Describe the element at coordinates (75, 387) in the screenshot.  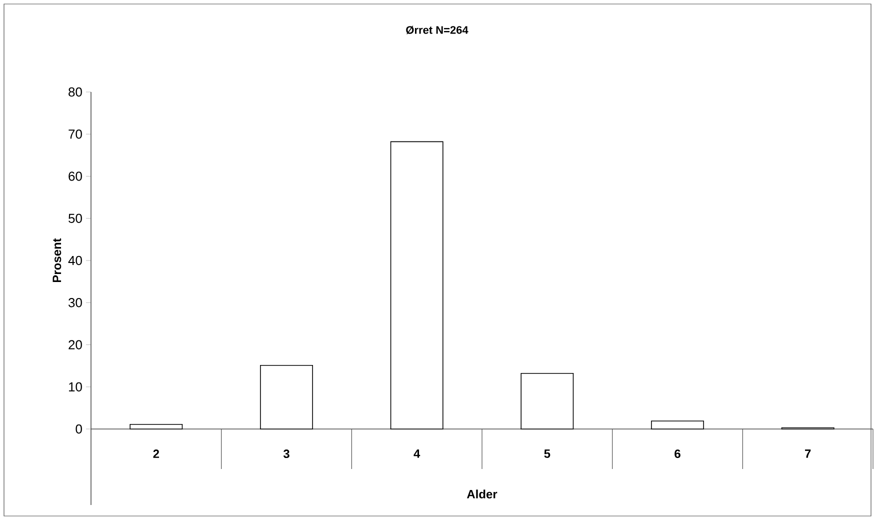
I see `y-tick-label: 10` at that location.